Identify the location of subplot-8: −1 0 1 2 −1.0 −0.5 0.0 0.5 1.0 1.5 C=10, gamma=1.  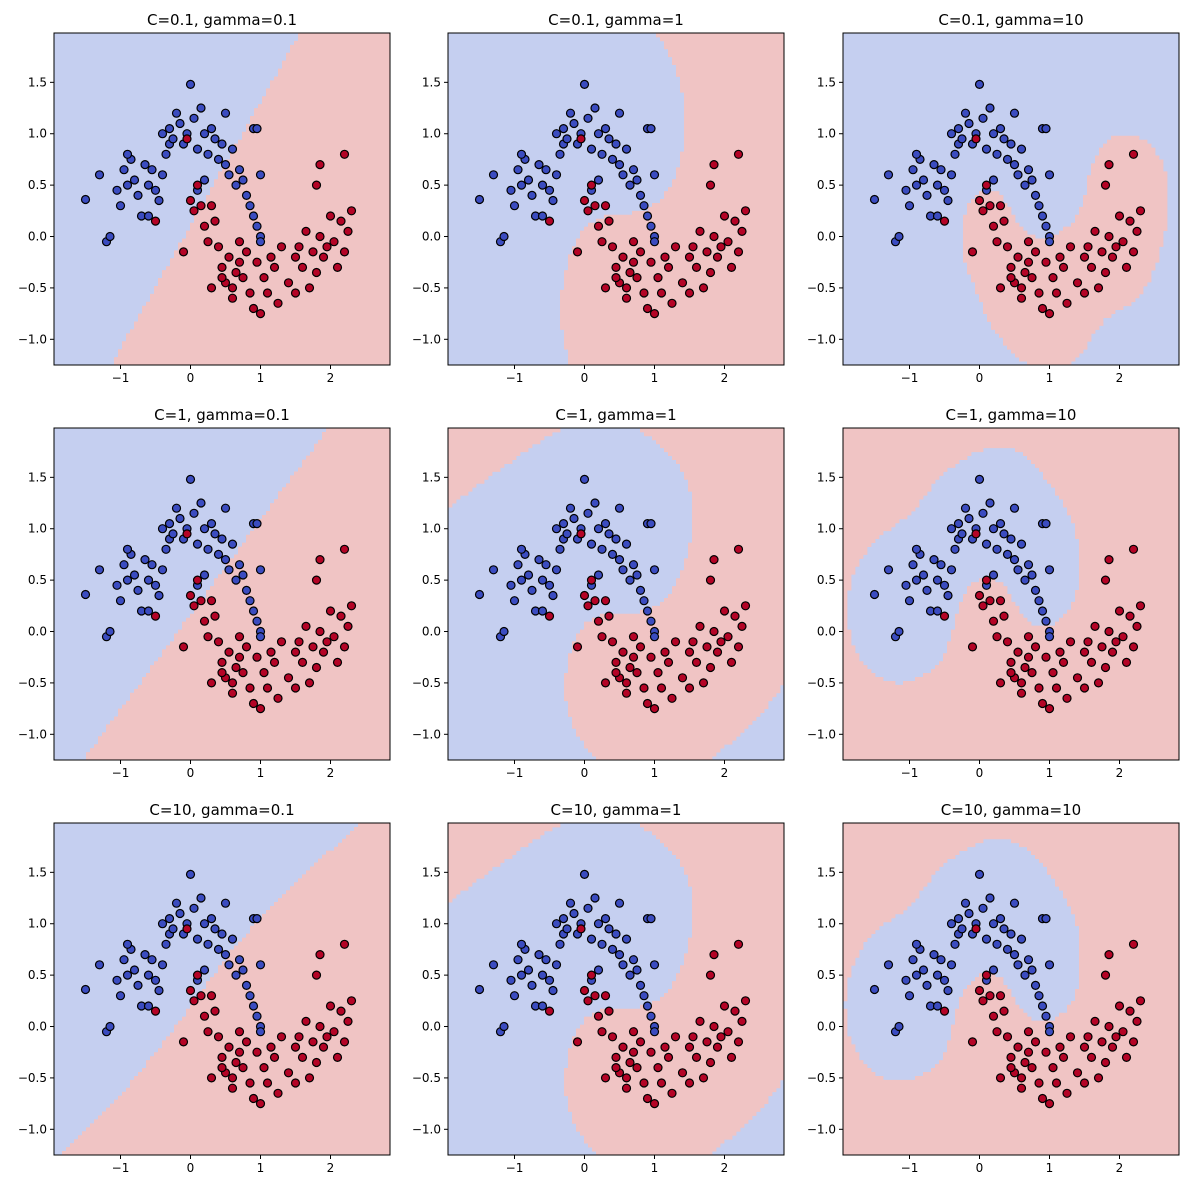
(598, 988).